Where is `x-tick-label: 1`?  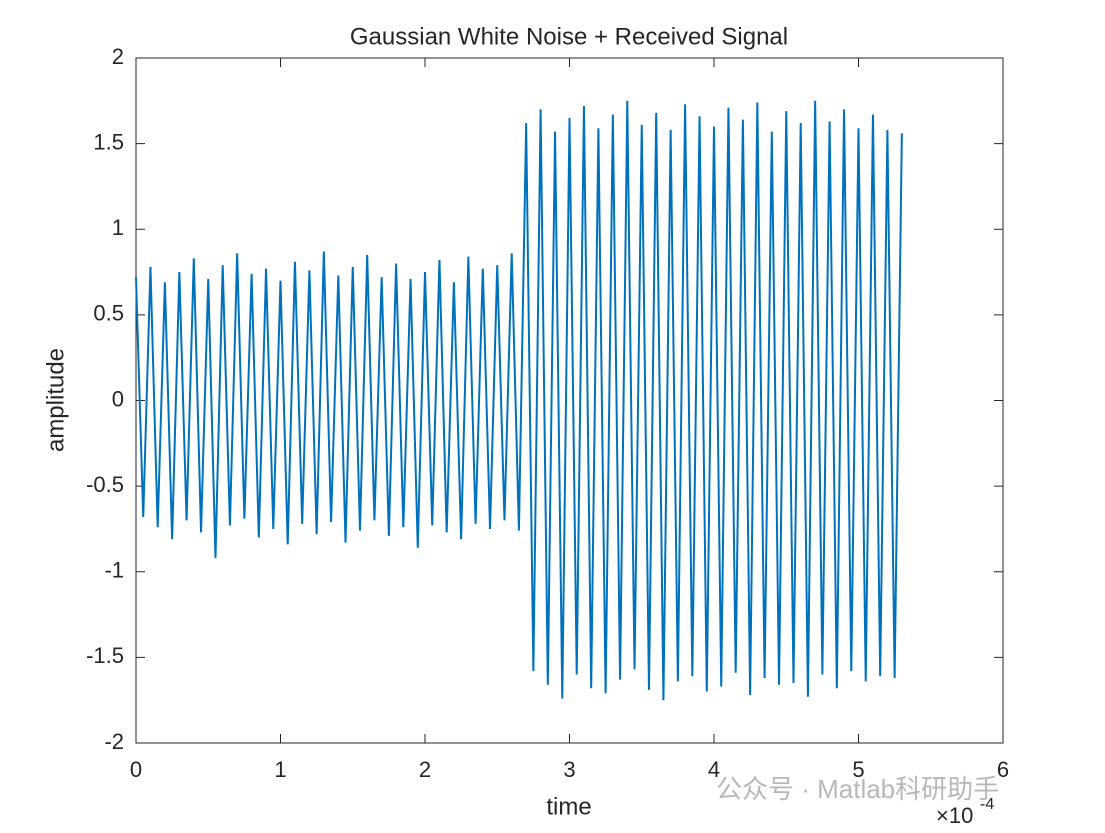 x-tick-label: 1 is located at coordinates (280, 769).